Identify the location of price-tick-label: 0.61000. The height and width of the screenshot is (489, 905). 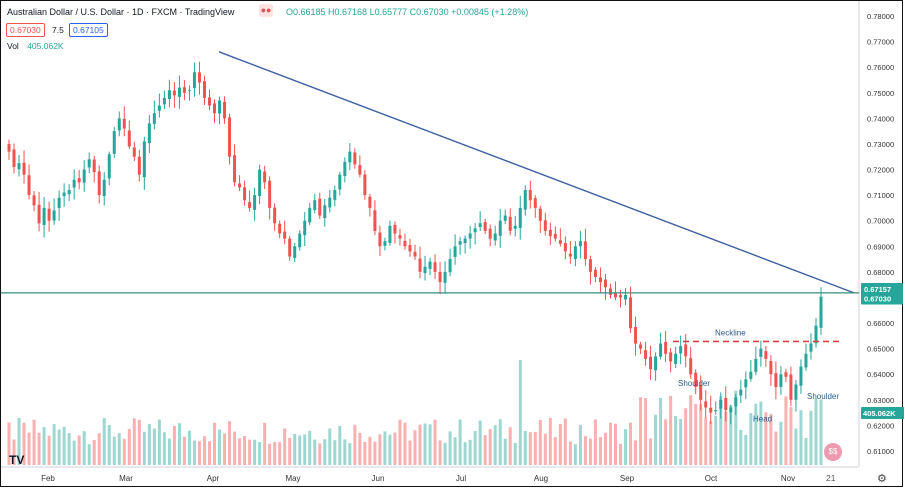
(880, 451).